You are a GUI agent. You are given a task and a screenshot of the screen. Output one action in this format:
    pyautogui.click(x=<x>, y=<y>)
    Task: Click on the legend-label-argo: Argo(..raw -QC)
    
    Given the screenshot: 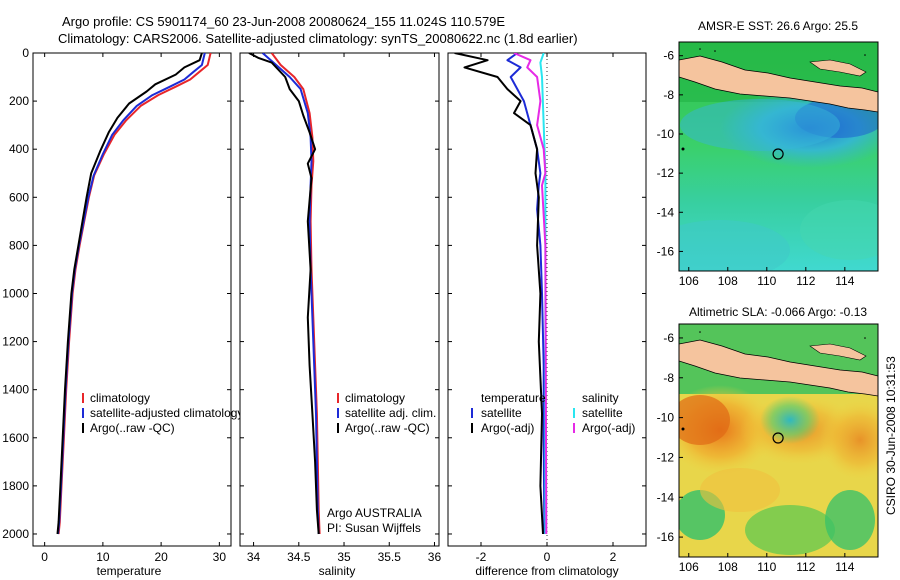 What is the action you would take?
    pyautogui.click(x=132, y=428)
    